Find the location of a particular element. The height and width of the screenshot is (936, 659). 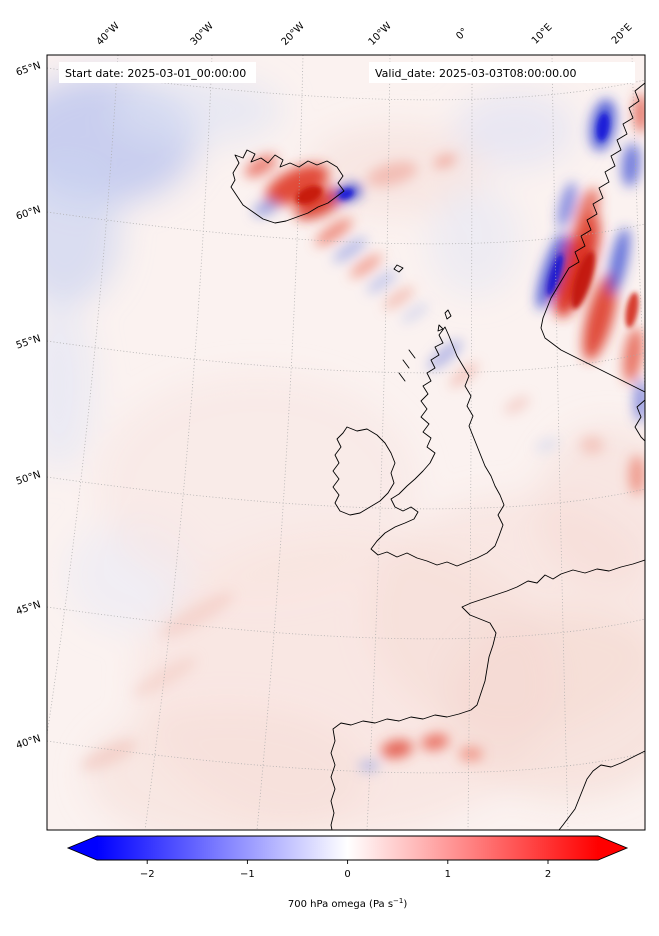

valid-date-text: Valid_date: 2025-03-03T08:00:00.00 is located at coordinates (476, 73).